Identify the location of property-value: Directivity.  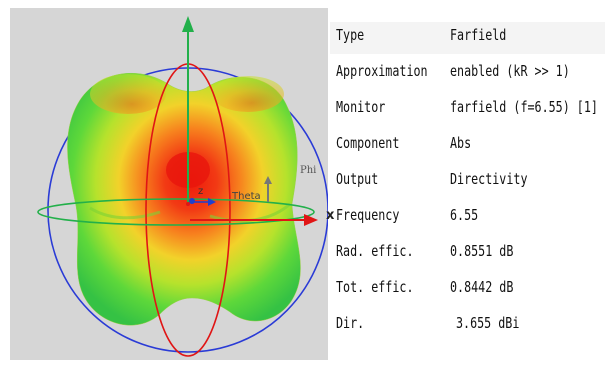
(489, 179).